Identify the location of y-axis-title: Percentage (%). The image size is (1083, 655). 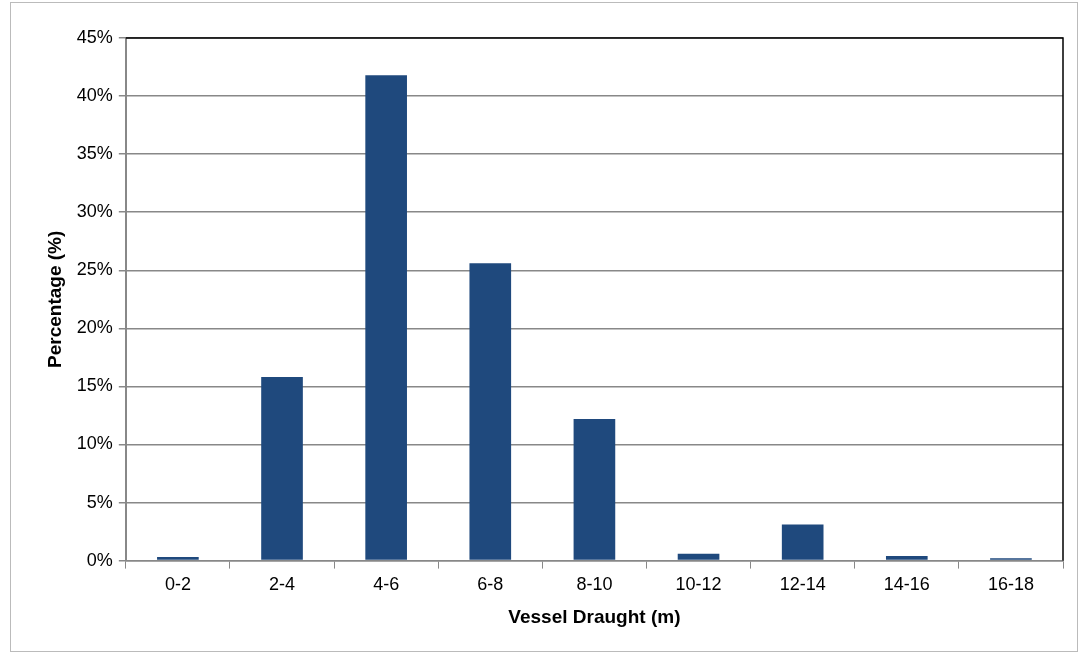
(54, 299).